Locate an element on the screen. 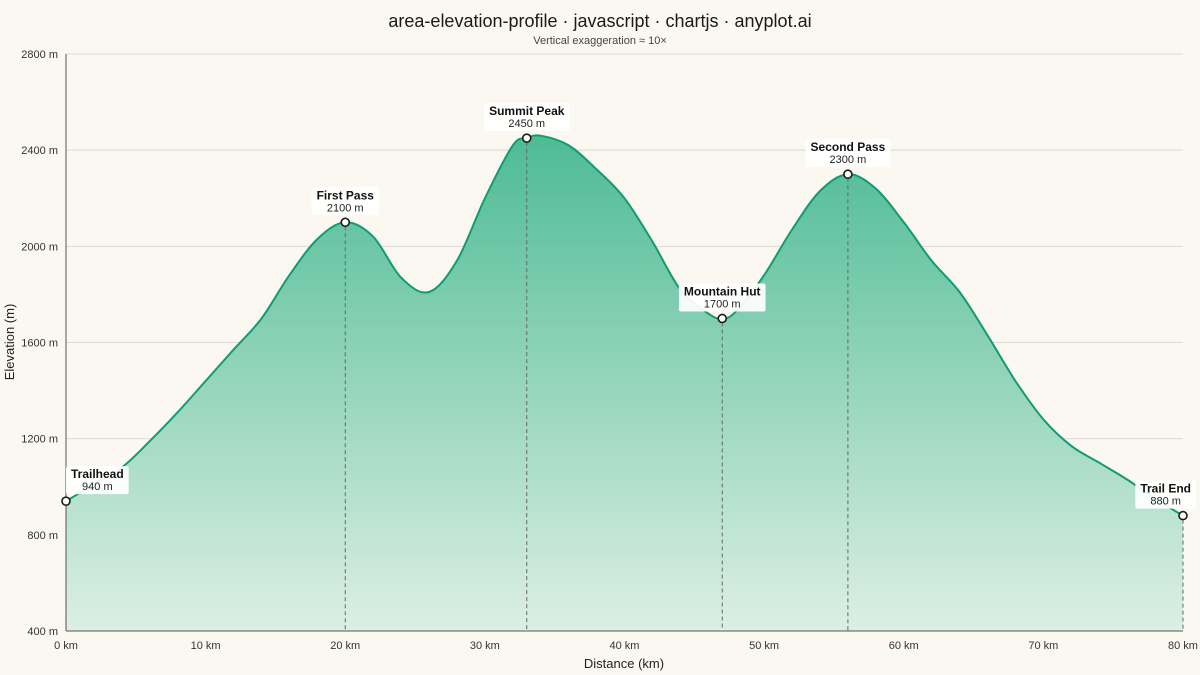  y-tick-label: 2800 m is located at coordinates (39, 55).